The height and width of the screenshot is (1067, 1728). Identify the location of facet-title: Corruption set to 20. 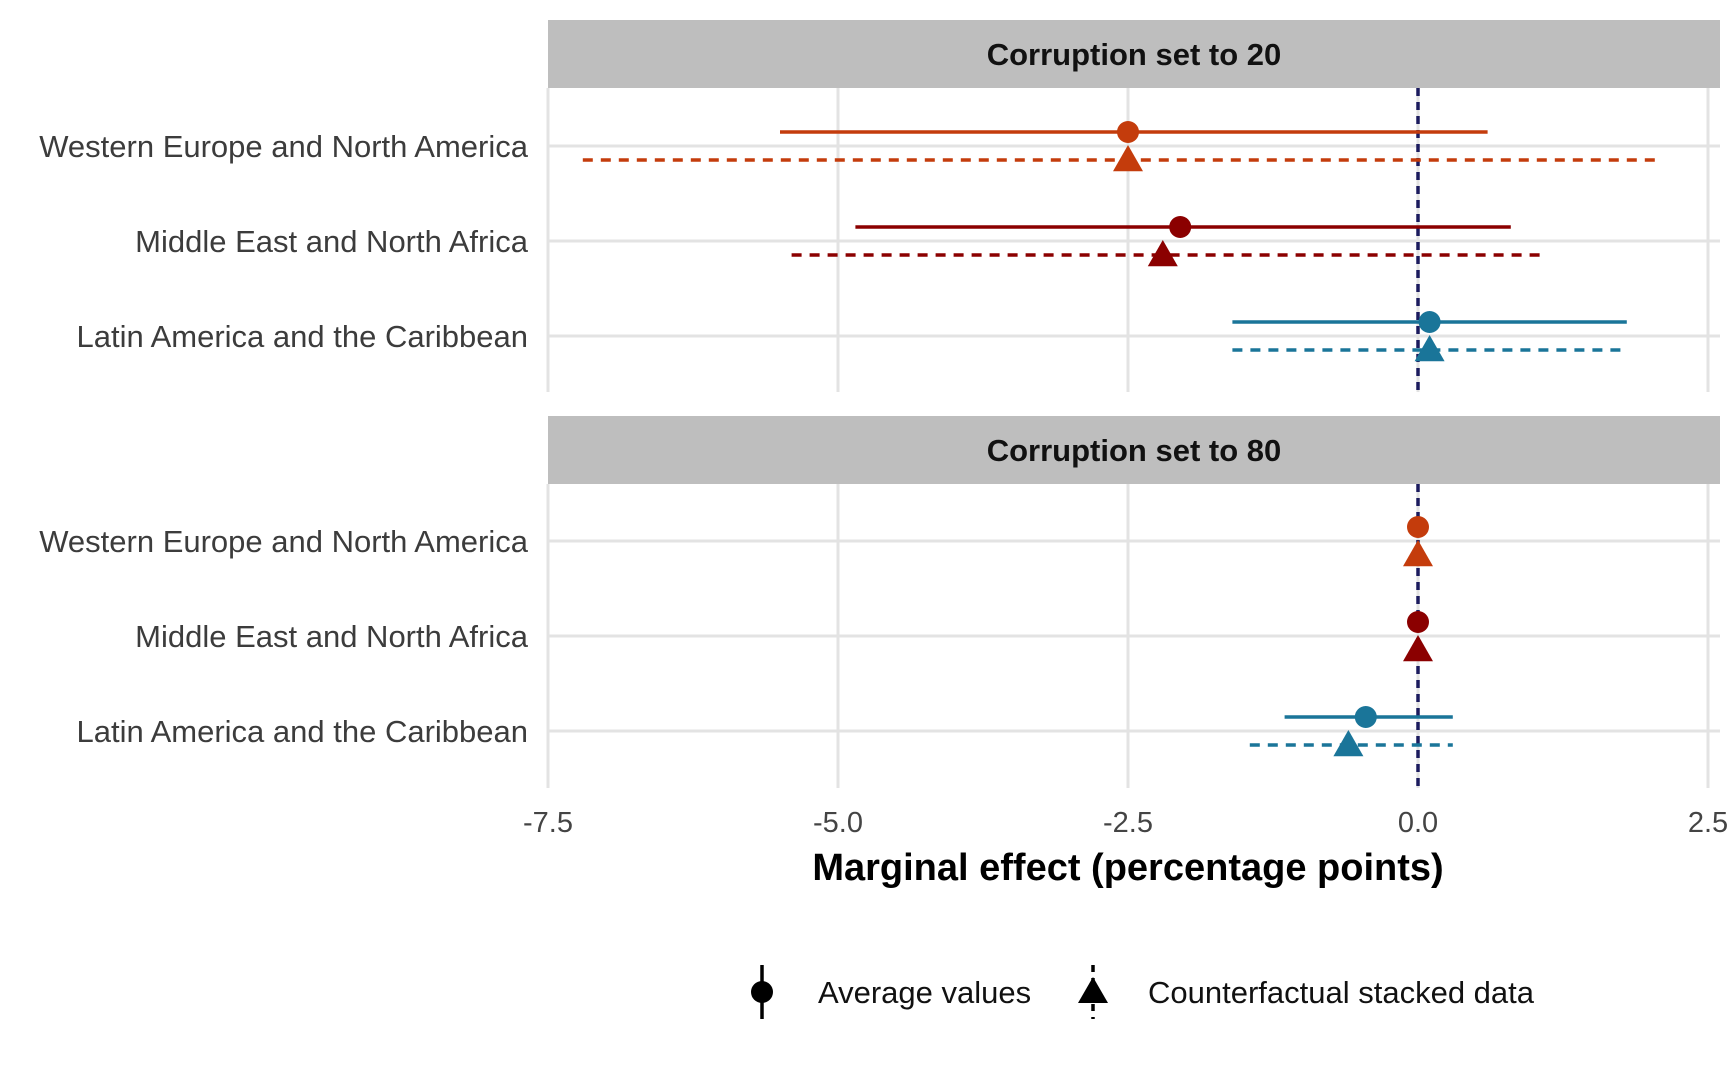
(1134, 54).